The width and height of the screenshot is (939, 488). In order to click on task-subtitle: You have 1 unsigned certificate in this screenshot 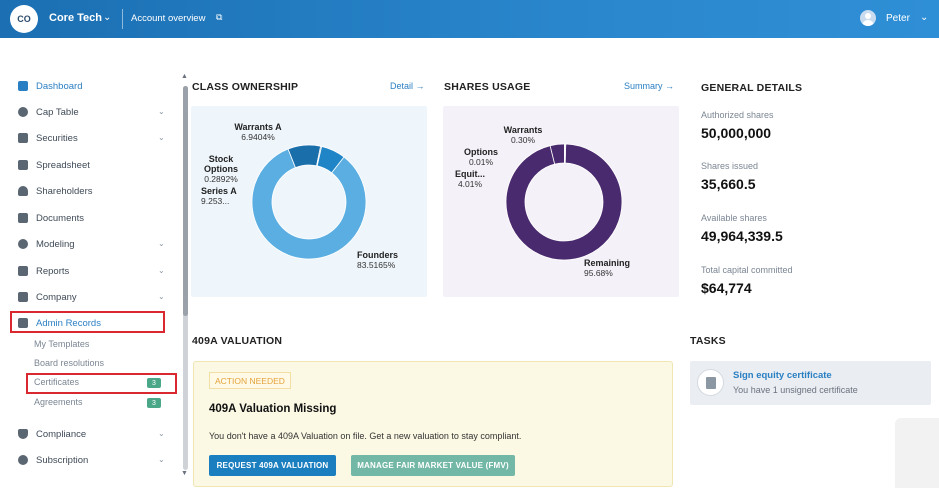, I will do `click(795, 390)`.